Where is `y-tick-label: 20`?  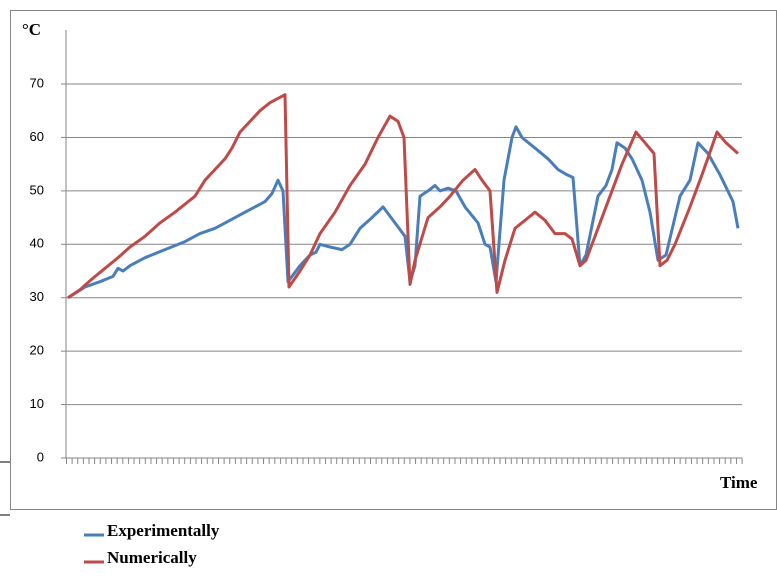 y-tick-label: 20 is located at coordinates (37, 350).